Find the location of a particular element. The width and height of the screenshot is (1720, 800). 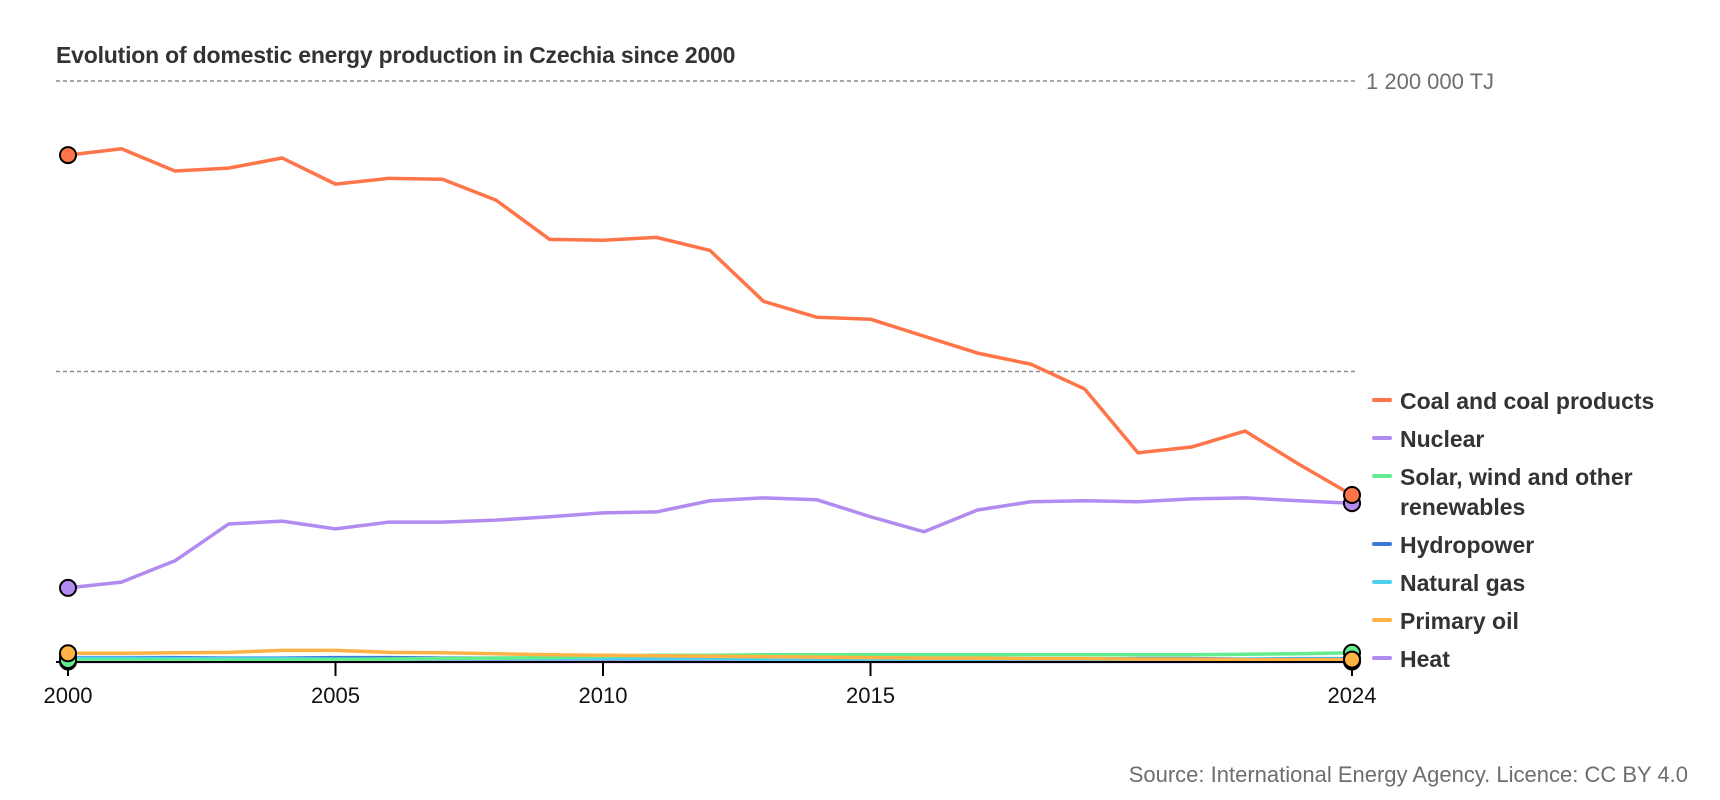

x-tick-label: 2010 is located at coordinates (603, 695).